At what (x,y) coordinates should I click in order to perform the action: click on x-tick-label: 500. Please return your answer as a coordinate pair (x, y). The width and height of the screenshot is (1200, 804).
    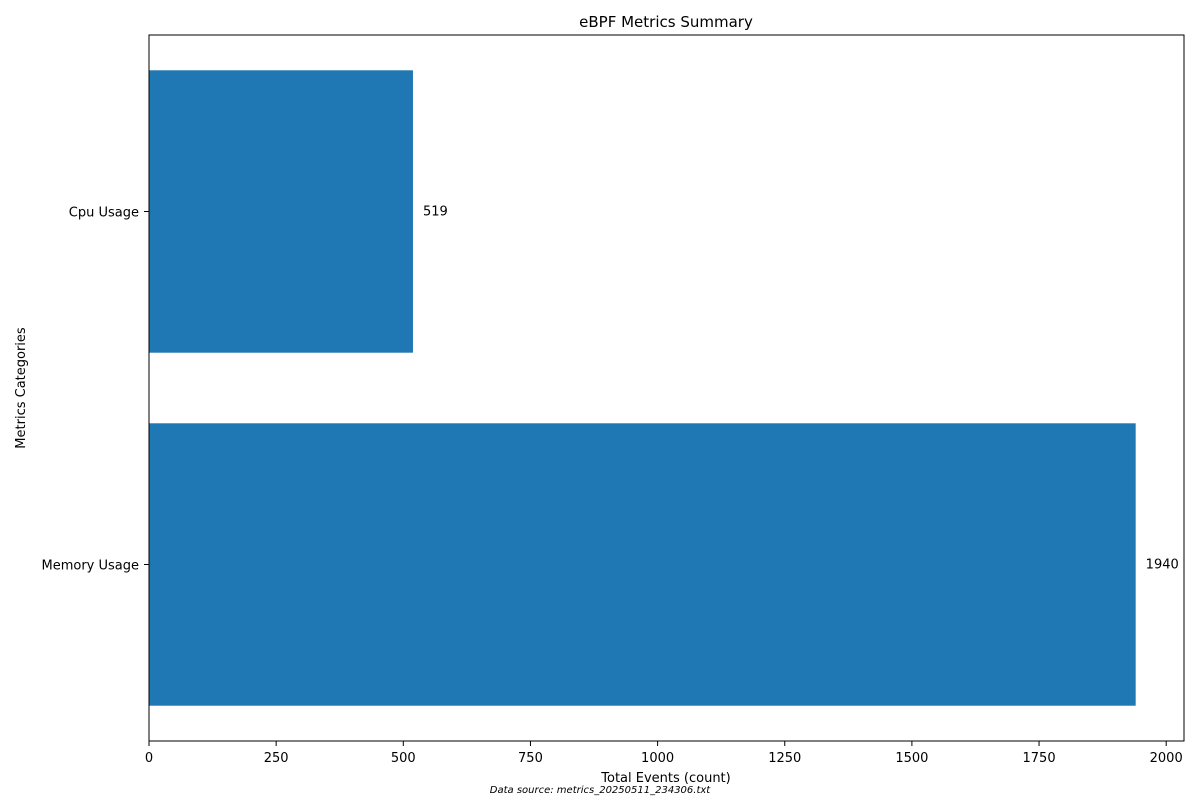
    Looking at the image, I should click on (403, 758).